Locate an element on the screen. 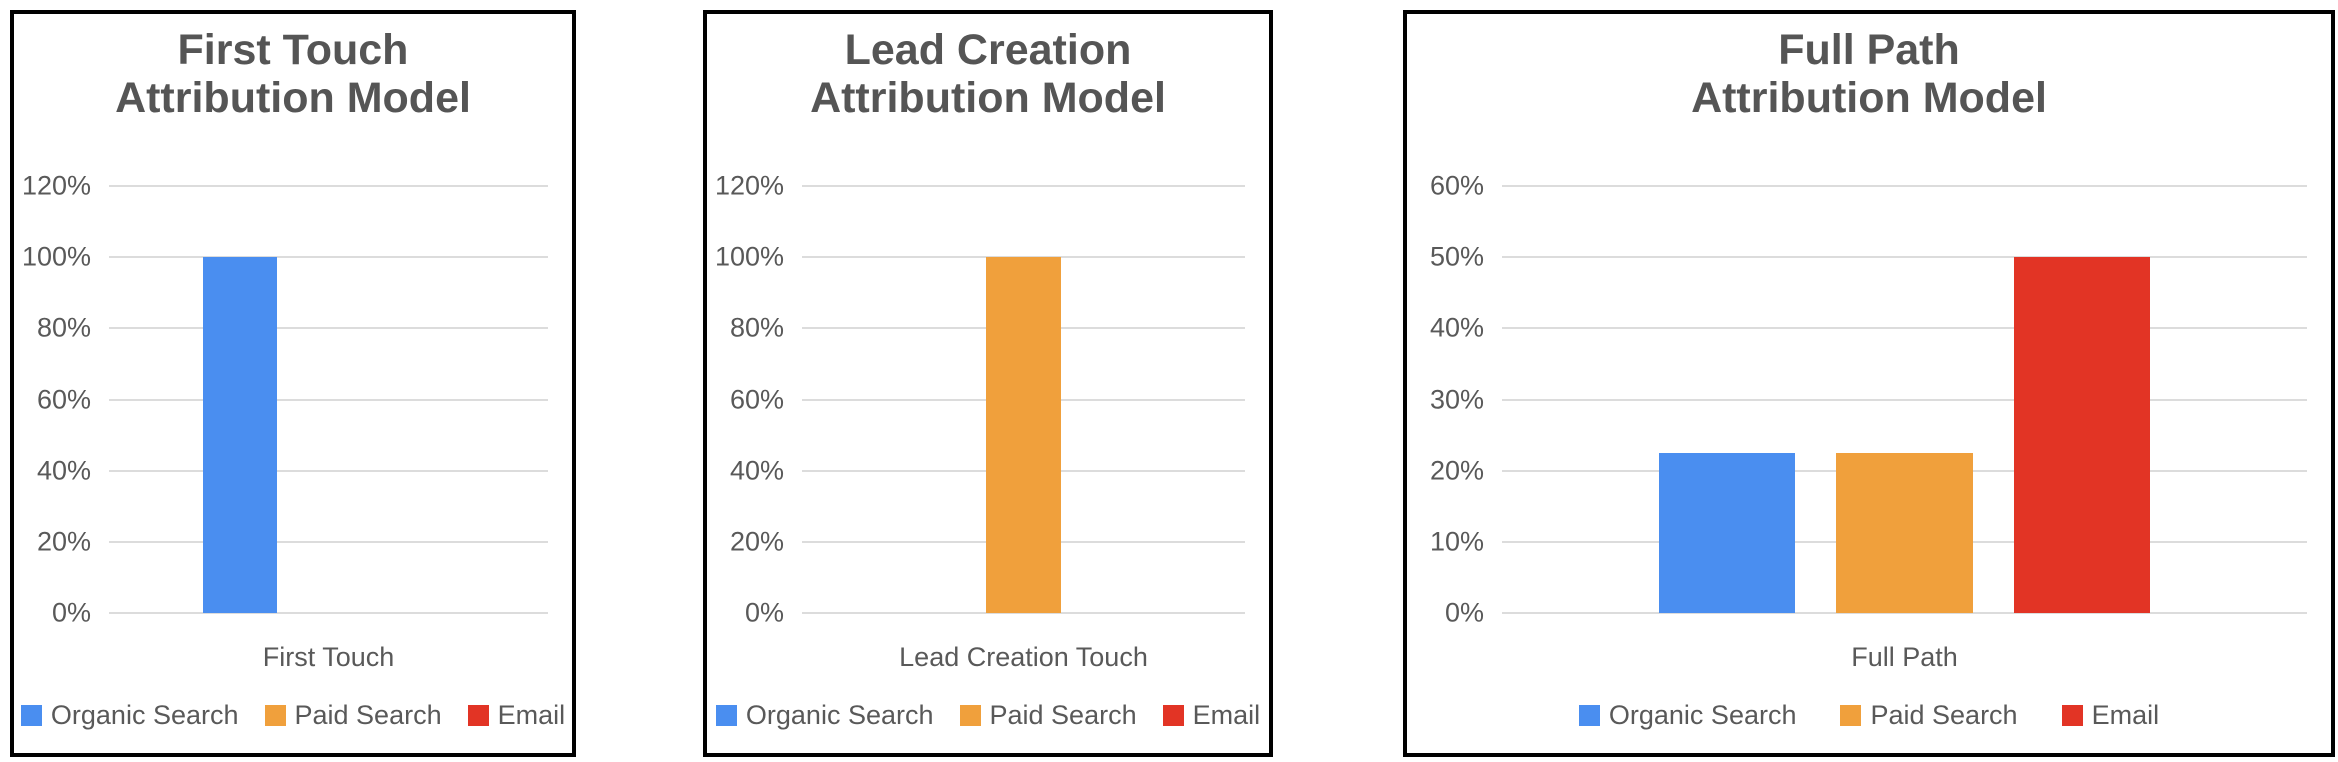 Image resolution: width=2338 pixels, height=762 pixels. y-tick-label: 50% is located at coordinates (1456, 256).